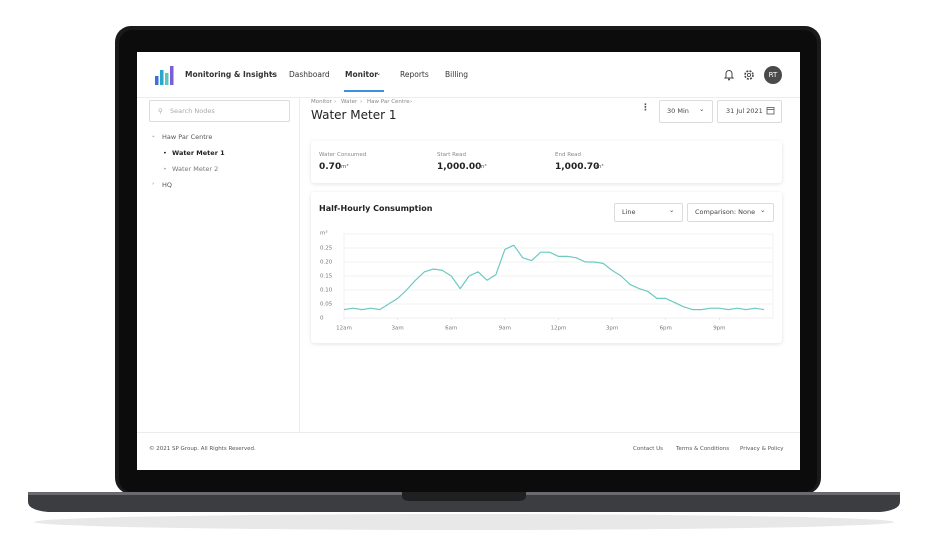 This screenshot has width=936, height=544. What do you see at coordinates (648, 449) in the screenshot?
I see `footer-link: Contact Us` at bounding box center [648, 449].